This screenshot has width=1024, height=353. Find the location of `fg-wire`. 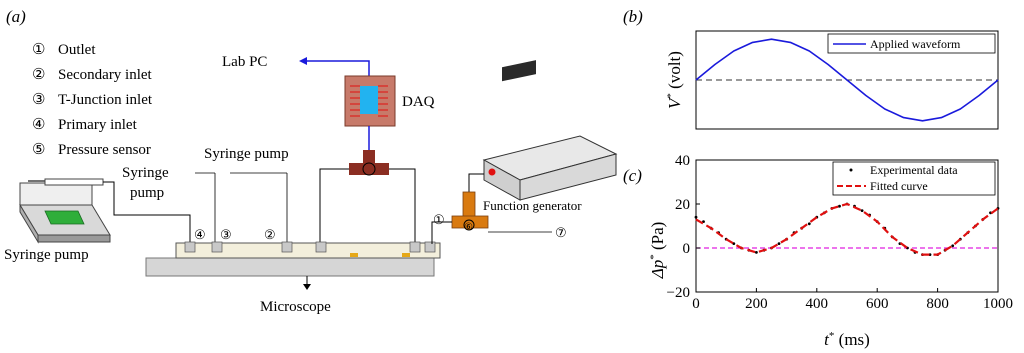

fg-wire is located at coordinates (476, 184).